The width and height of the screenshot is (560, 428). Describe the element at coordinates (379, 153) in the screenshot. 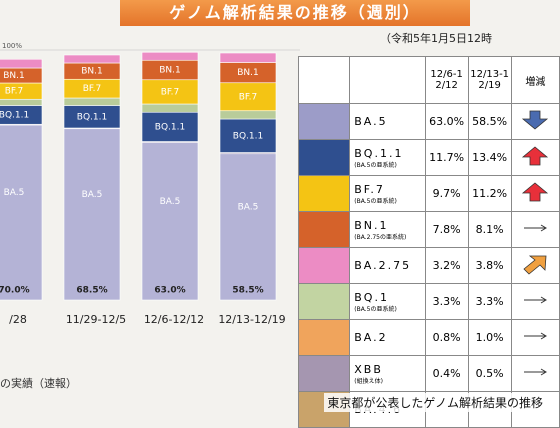

I see `variant-name: BQ.1.1` at that location.